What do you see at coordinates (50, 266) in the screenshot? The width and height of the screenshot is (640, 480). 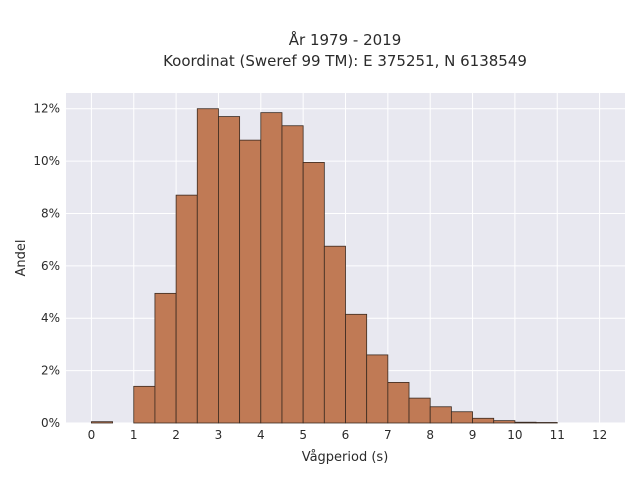 I see `y-tick-label: 6%` at bounding box center [50, 266].